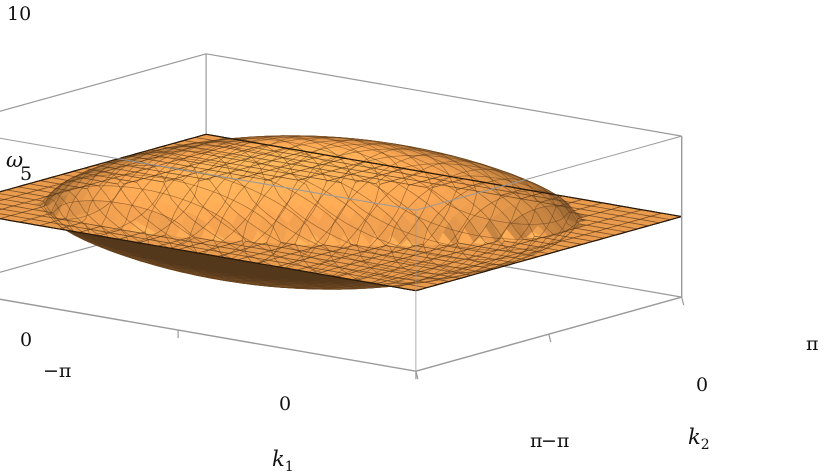 This screenshot has height=473, width=830. What do you see at coordinates (208, 335) in the screenshot?
I see `box-edge-front-floor-left` at bounding box center [208, 335].